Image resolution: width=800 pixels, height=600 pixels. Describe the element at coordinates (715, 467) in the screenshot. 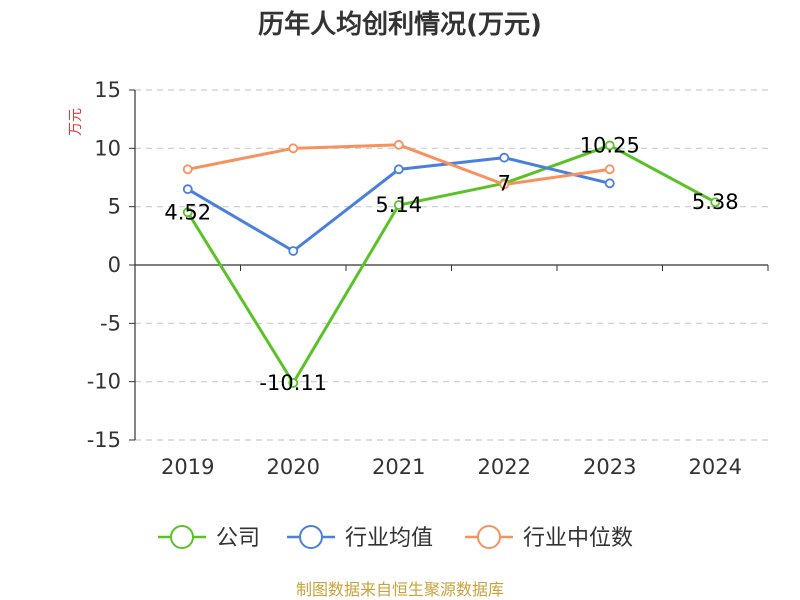

I see `x-tick-label: 2024` at that location.